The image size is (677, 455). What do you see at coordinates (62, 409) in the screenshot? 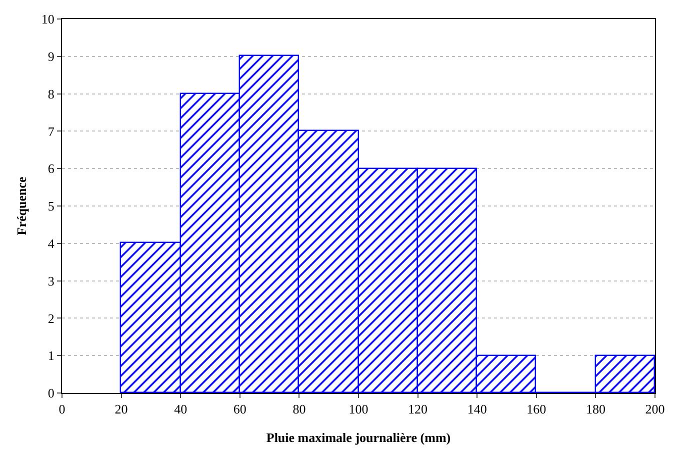
I see `x-tick-label: 0` at bounding box center [62, 409].